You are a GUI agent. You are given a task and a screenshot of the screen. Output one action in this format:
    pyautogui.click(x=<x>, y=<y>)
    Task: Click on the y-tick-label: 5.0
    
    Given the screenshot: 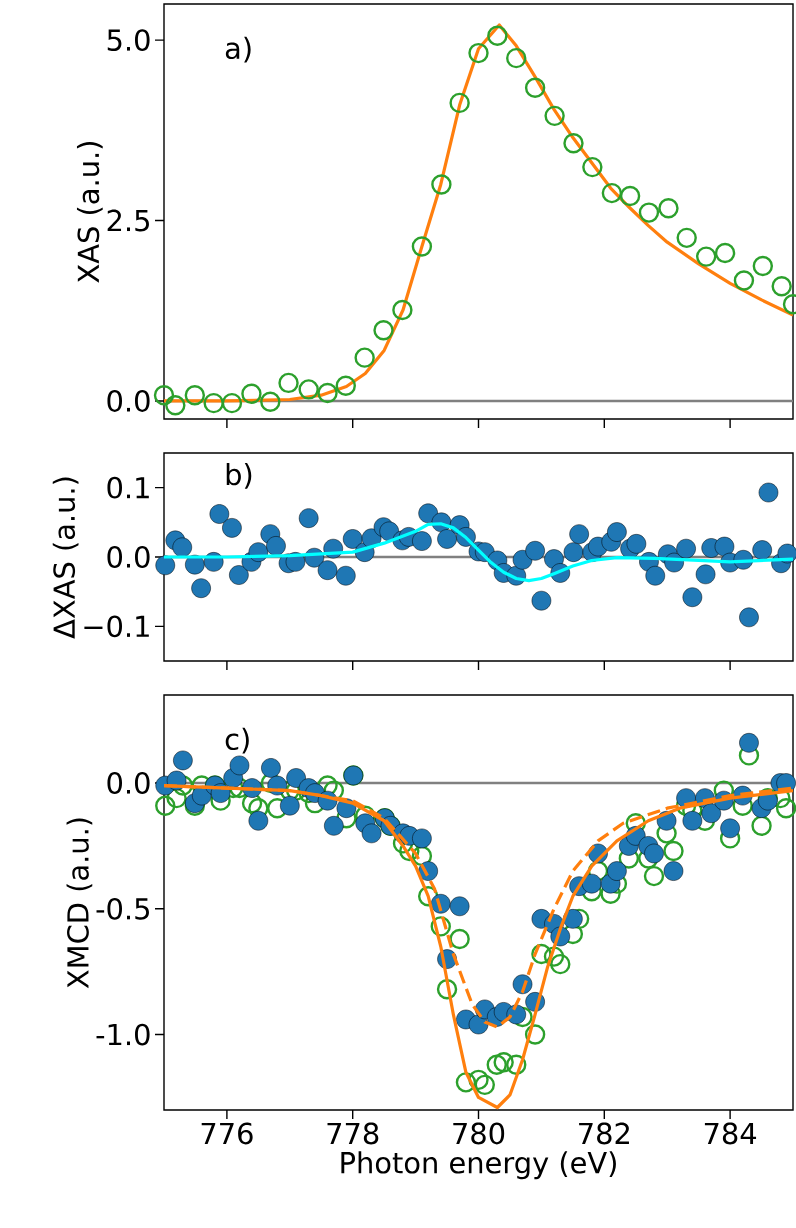 What is the action you would take?
    pyautogui.click(x=128, y=40)
    